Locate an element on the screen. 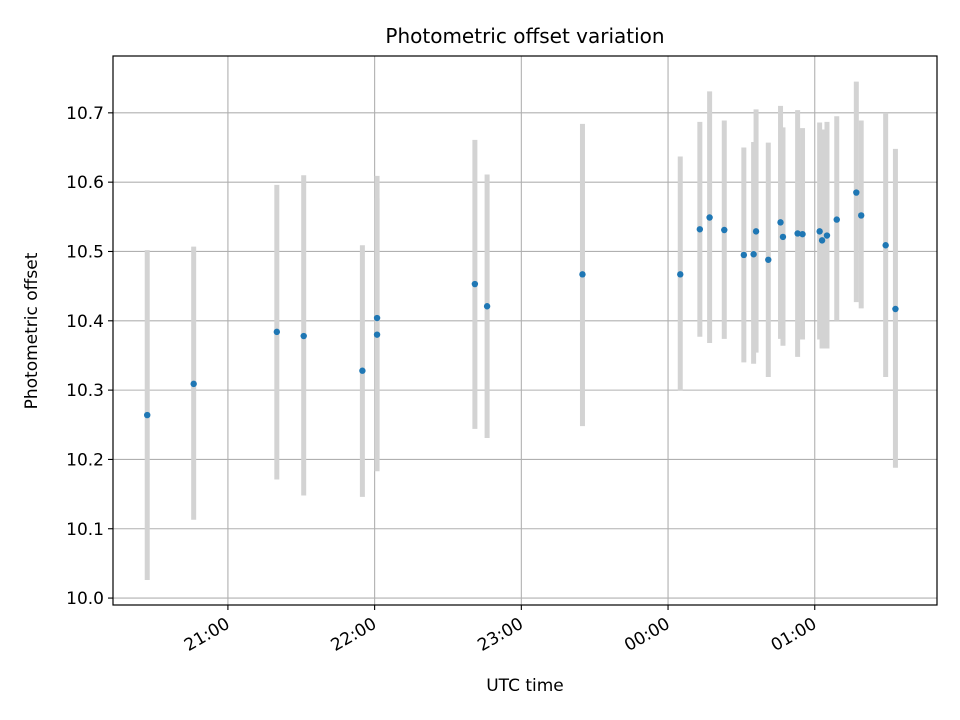 This screenshot has width=960, height=720. y-tick-label: 10.3 is located at coordinates (85, 391).